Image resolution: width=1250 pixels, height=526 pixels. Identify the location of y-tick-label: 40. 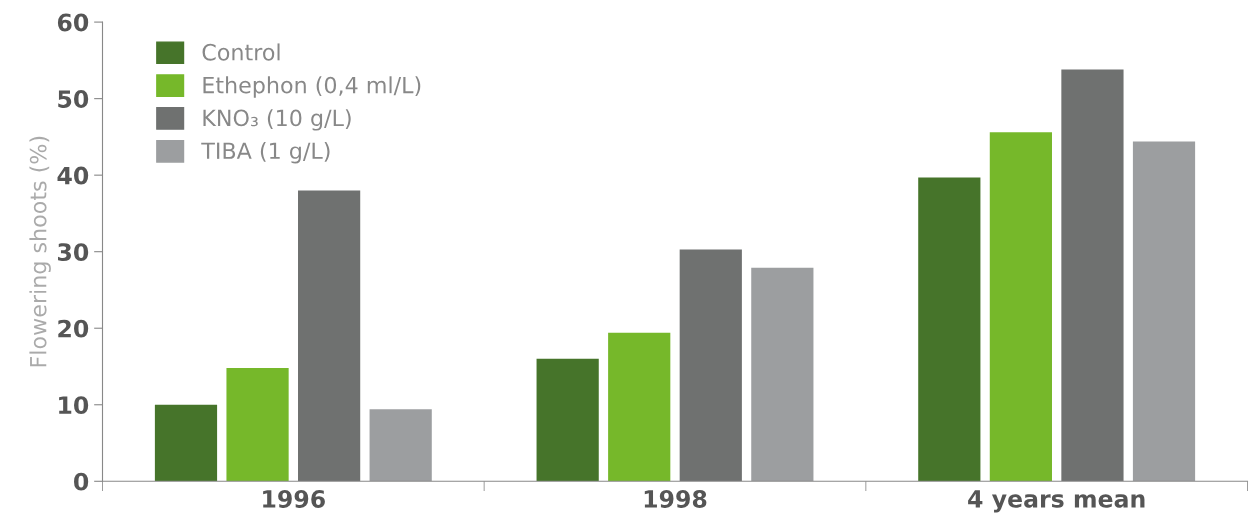
(73, 175).